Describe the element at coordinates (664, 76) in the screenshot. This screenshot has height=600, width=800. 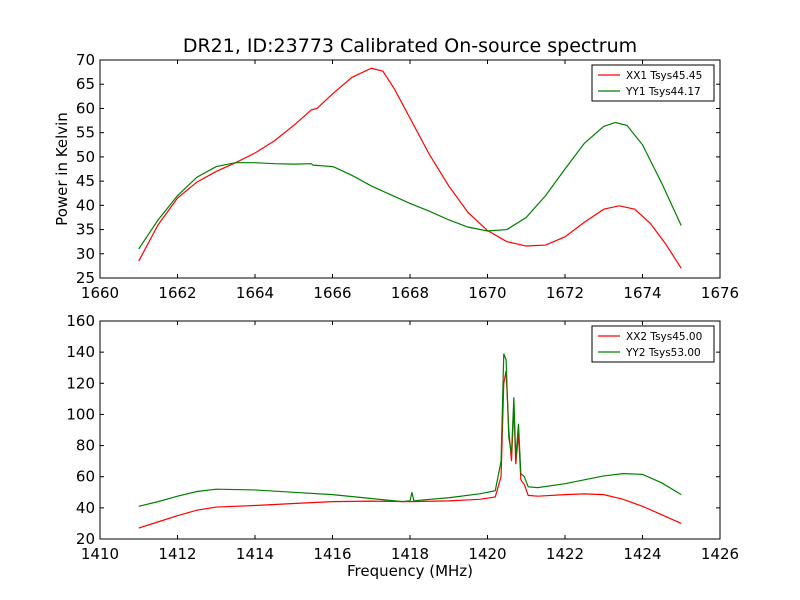
I see `legend-label: XX1 Tsys45.45` at that location.